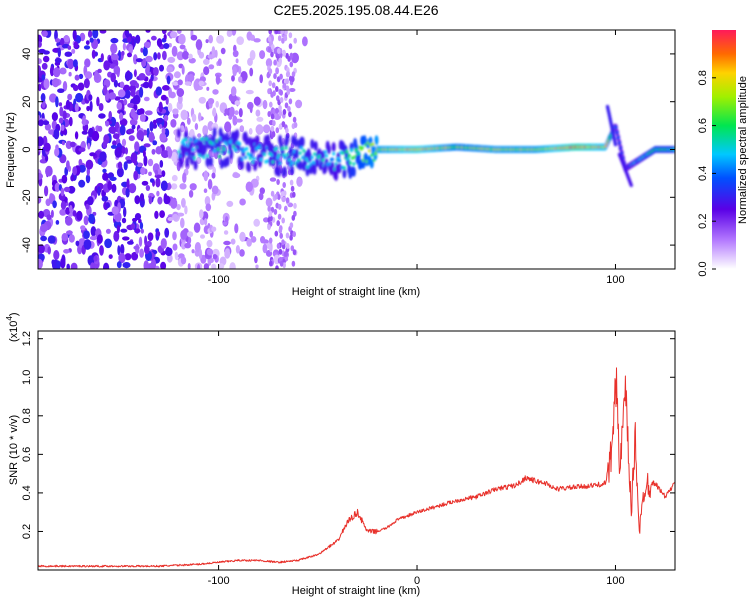 The width and height of the screenshot is (750, 600). I want to click on heatmap-chirp-cell, so click(615, 145).